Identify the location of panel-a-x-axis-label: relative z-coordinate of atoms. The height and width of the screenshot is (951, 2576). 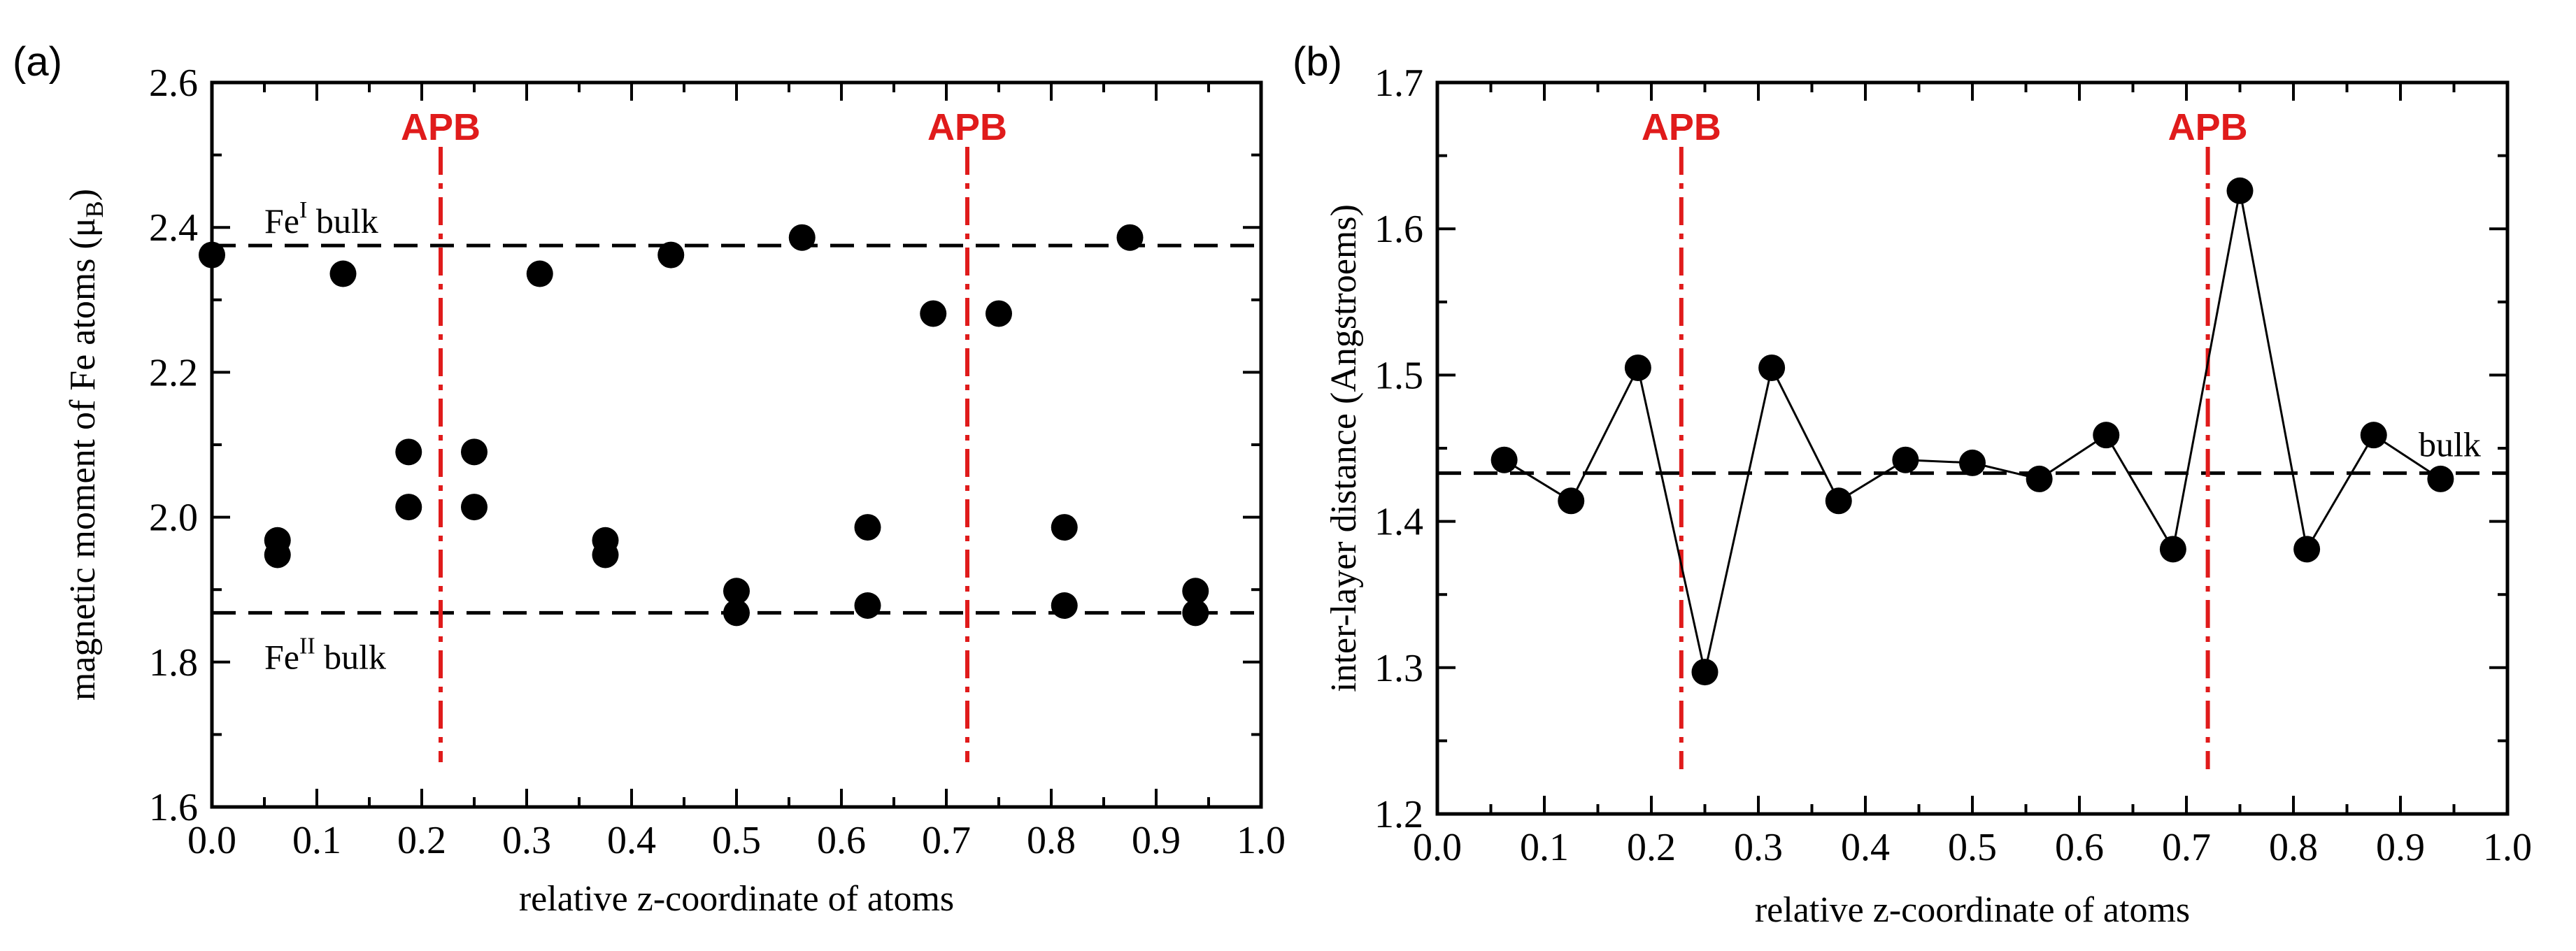
(736, 899).